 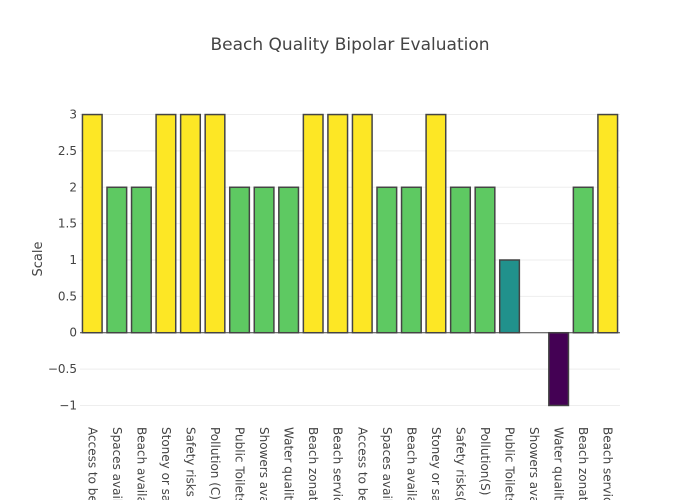 I want to click on x-tick-label: Showers avai, so click(x=264, y=463).